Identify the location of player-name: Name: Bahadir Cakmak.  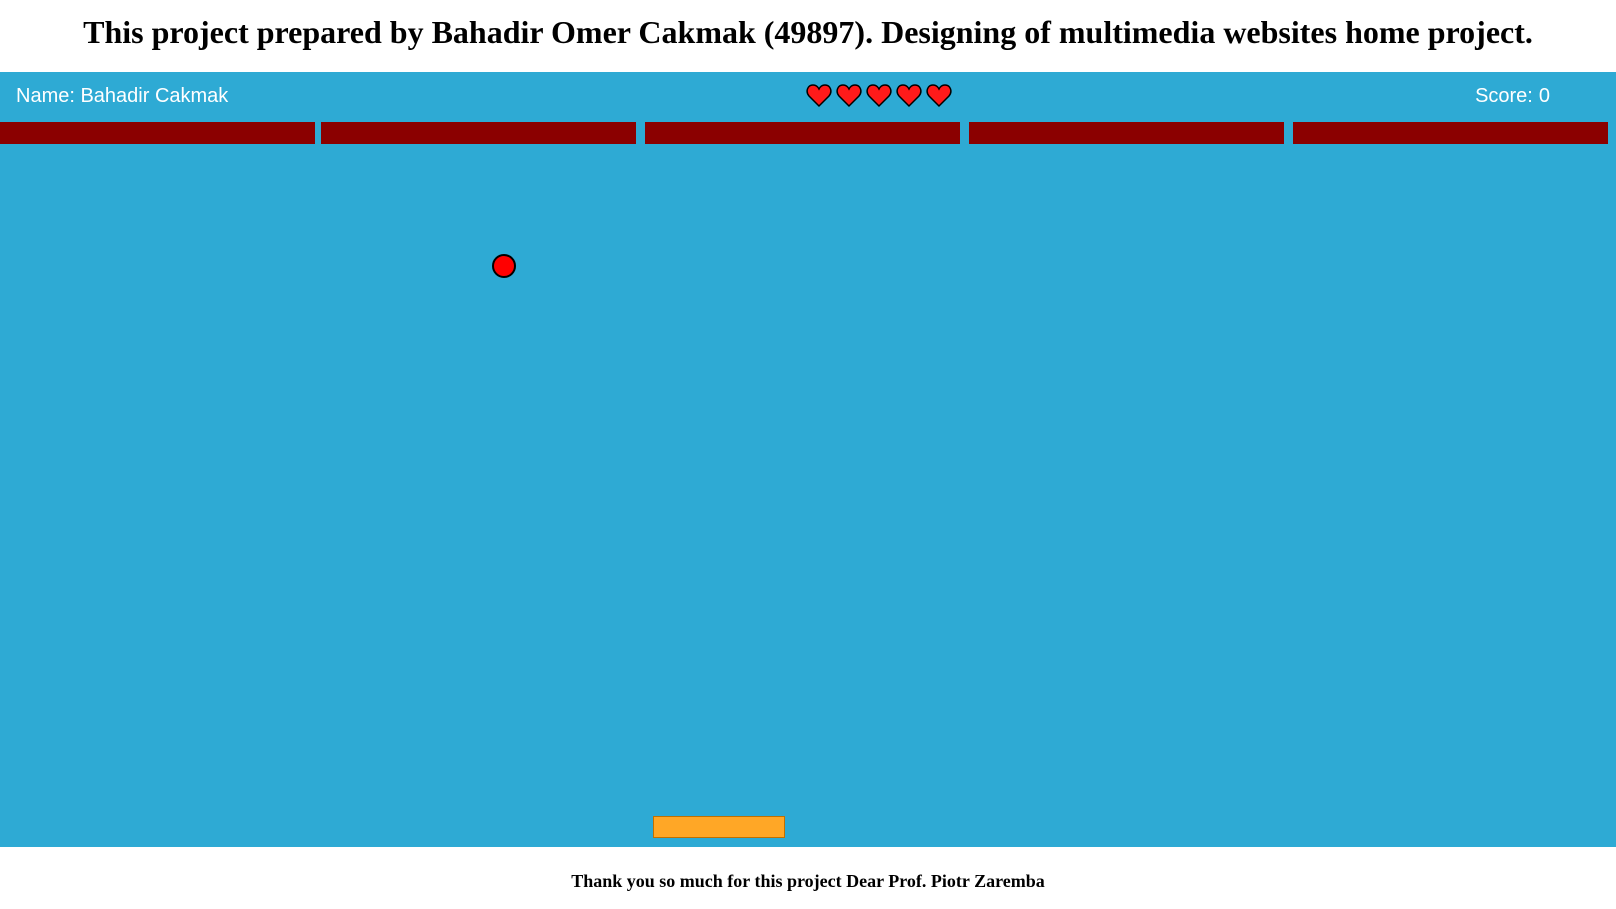
(122, 96).